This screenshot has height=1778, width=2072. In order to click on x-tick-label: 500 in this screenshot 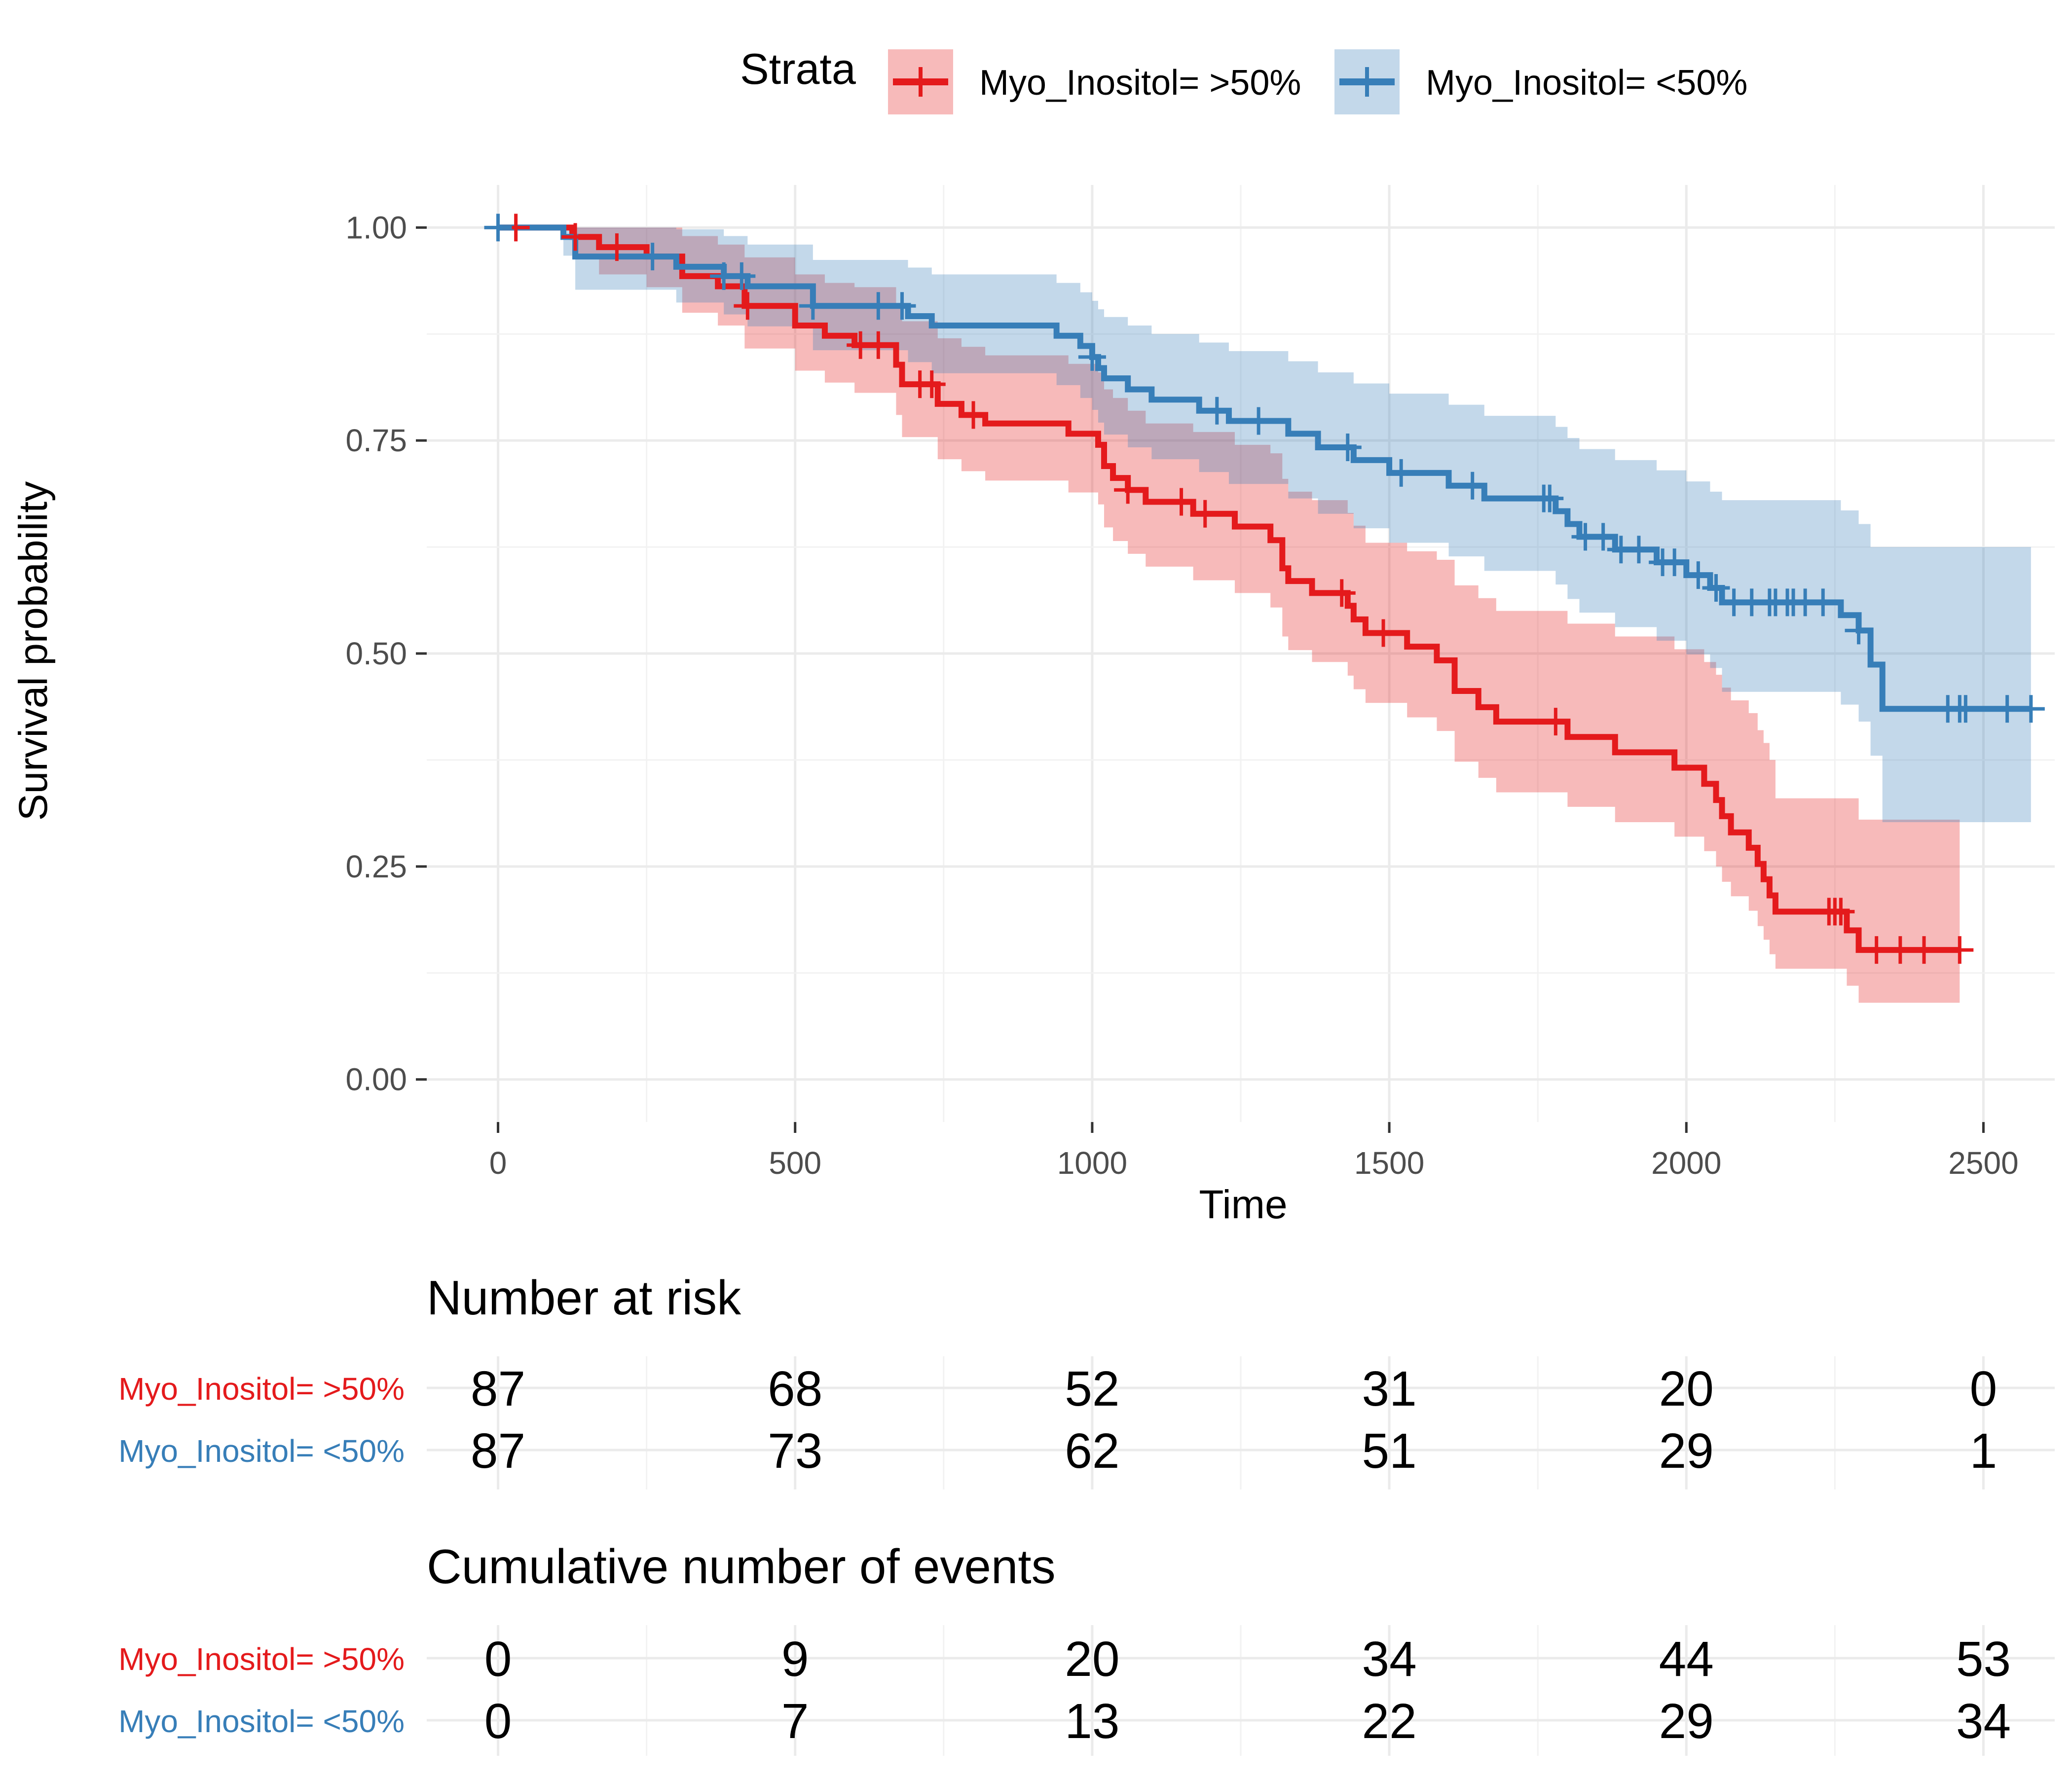, I will do `click(795, 1163)`.